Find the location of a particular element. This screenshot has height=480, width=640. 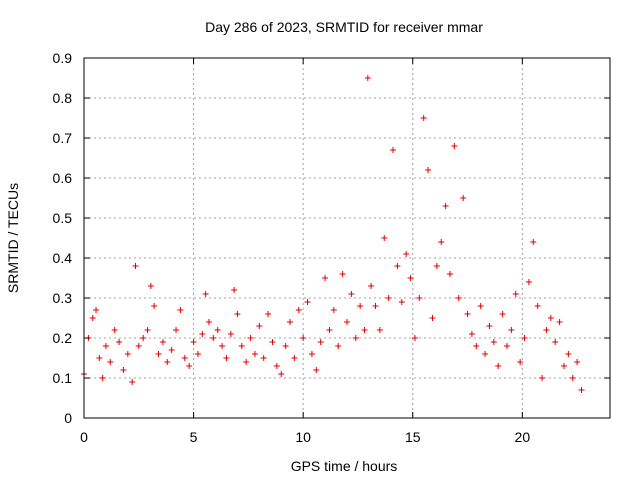

y-tick-labels: 0 0.1 0.2 0.3 0.4 0.5 0.6 0.7 0.8 0.9 is located at coordinates (63, 238).